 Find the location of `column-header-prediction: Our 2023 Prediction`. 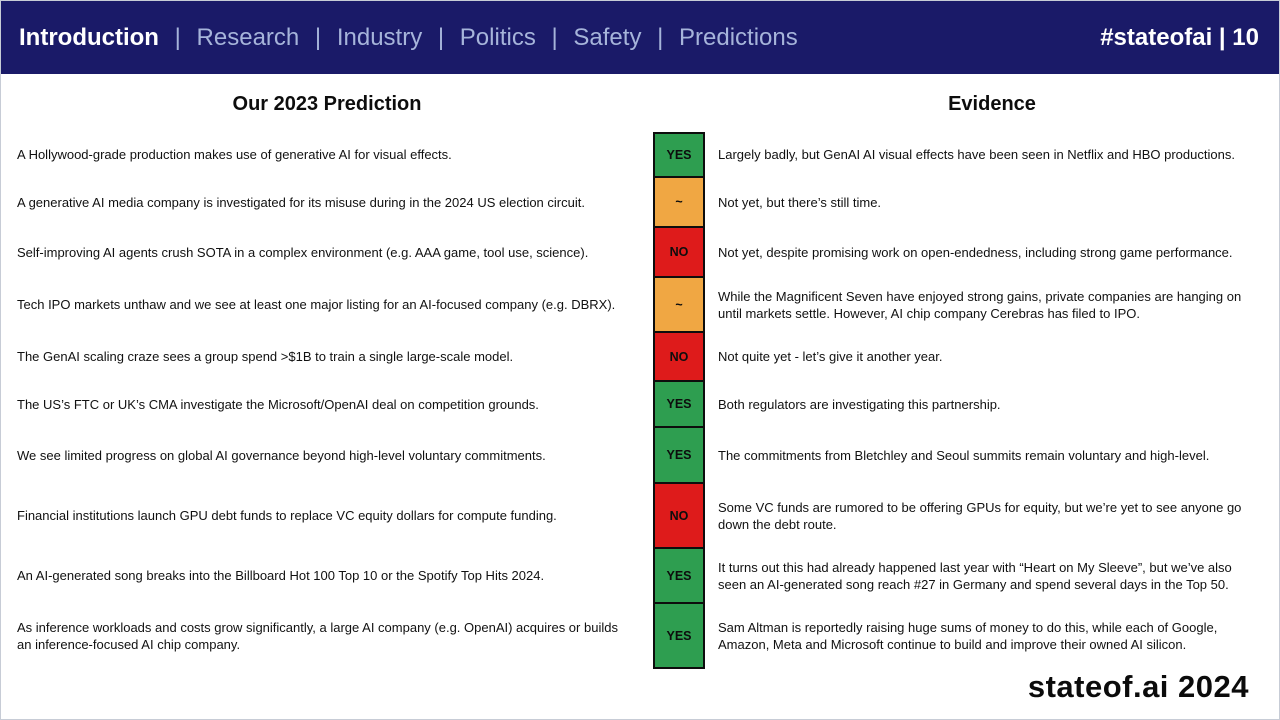

column-header-prediction: Our 2023 Prediction is located at coordinates (327, 104).